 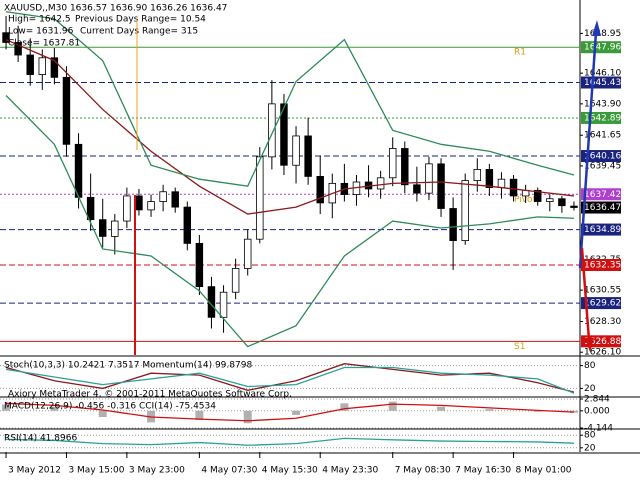 I want to click on last-price: 1636.47, so click(x=602, y=208).